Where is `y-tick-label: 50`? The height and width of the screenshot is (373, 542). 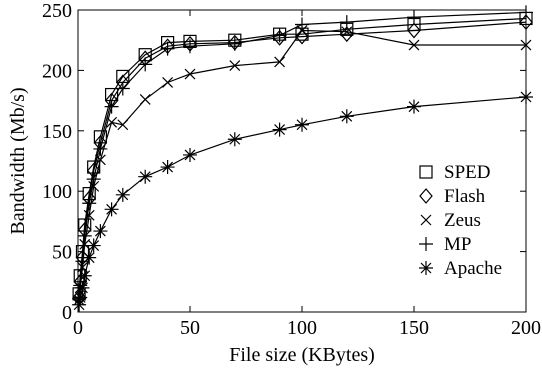
y-tick-label: 50 is located at coordinates (62, 253).